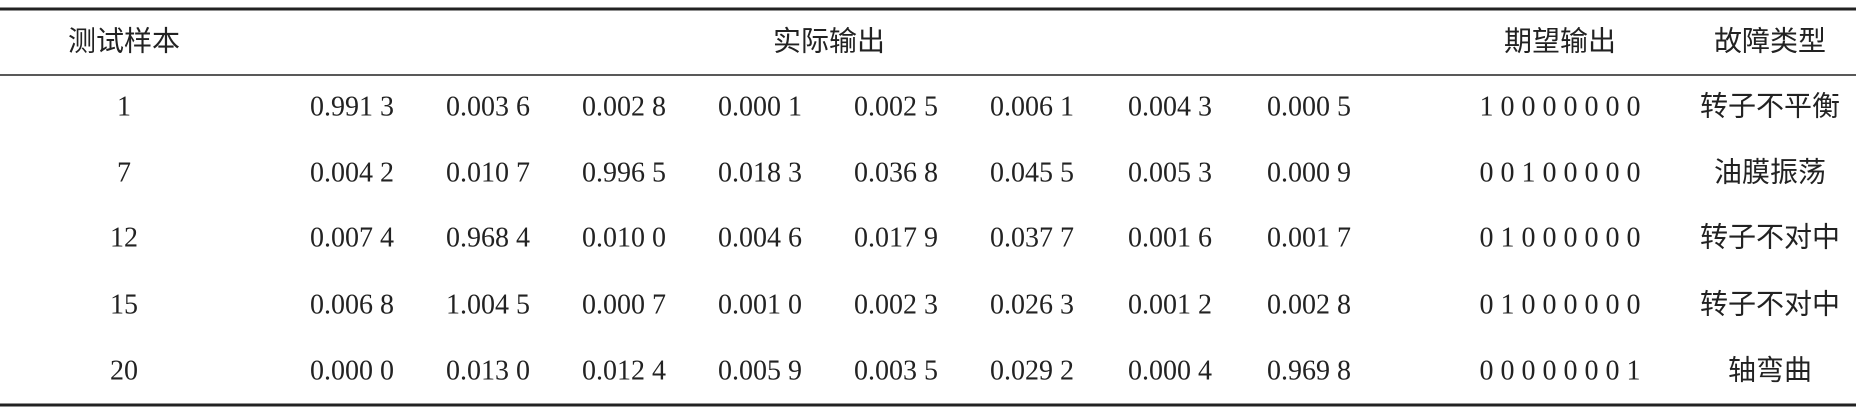  I want to click on output-cell: 0.000 4, so click(1170, 370).